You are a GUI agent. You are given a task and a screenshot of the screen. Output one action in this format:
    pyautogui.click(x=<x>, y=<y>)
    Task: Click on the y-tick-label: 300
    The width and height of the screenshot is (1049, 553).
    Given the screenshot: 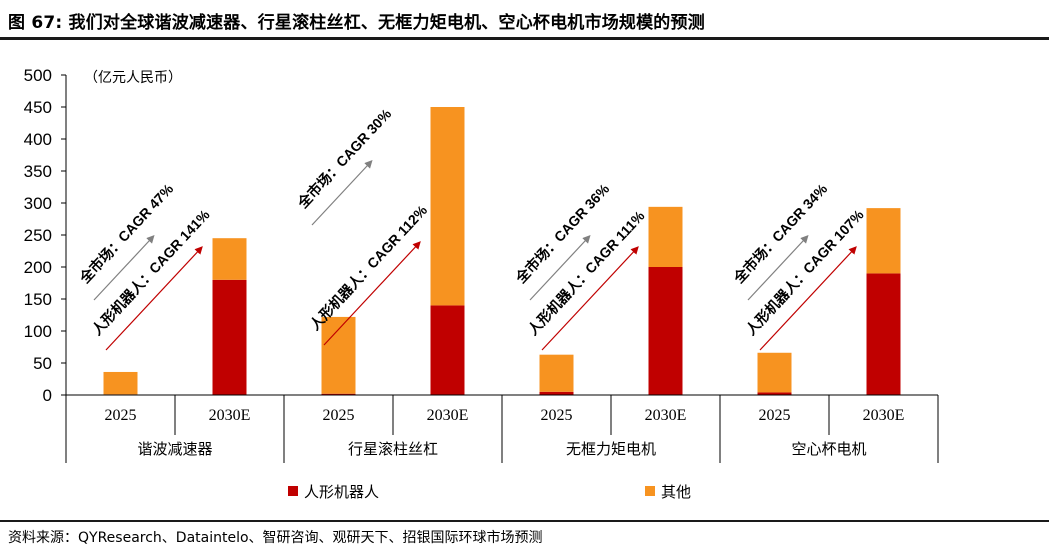 What is the action you would take?
    pyautogui.click(x=38, y=203)
    